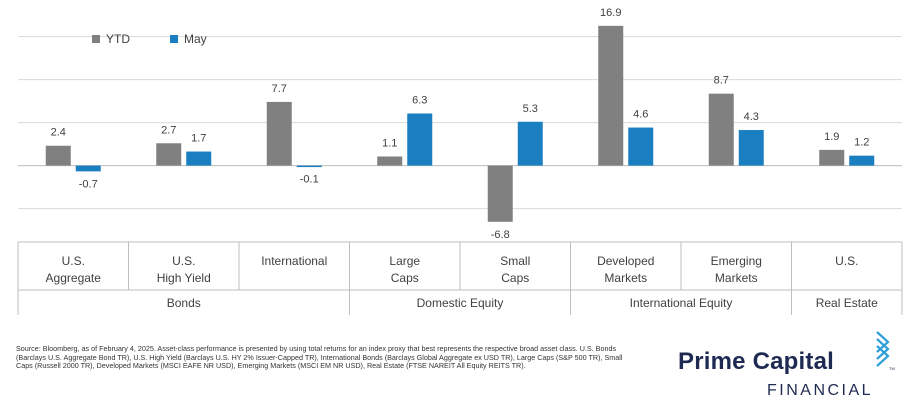 The width and height of the screenshot is (921, 413). I want to click on data-label-may: 4.3, so click(751, 117).